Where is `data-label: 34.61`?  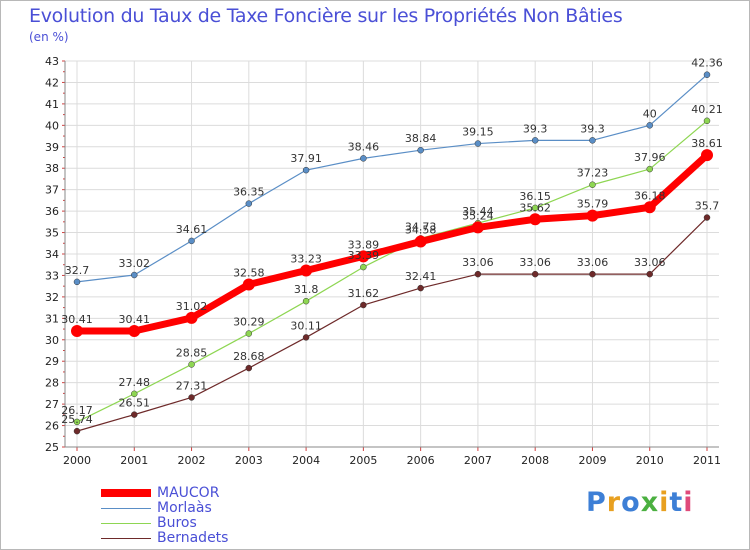 data-label: 34.61 is located at coordinates (192, 229).